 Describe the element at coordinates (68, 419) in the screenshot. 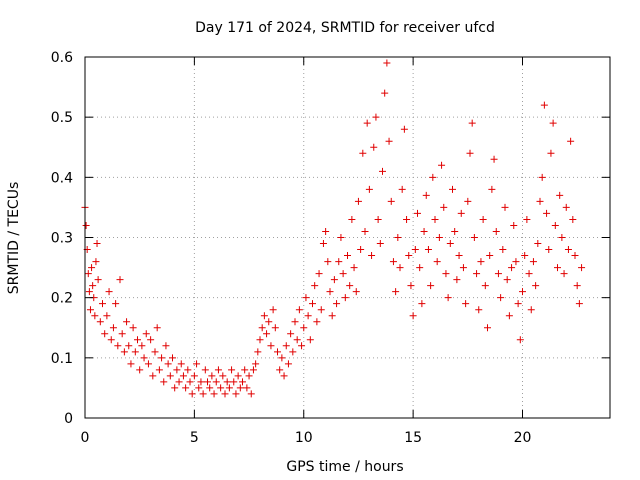

I see `y-tick-label: 0` at that location.